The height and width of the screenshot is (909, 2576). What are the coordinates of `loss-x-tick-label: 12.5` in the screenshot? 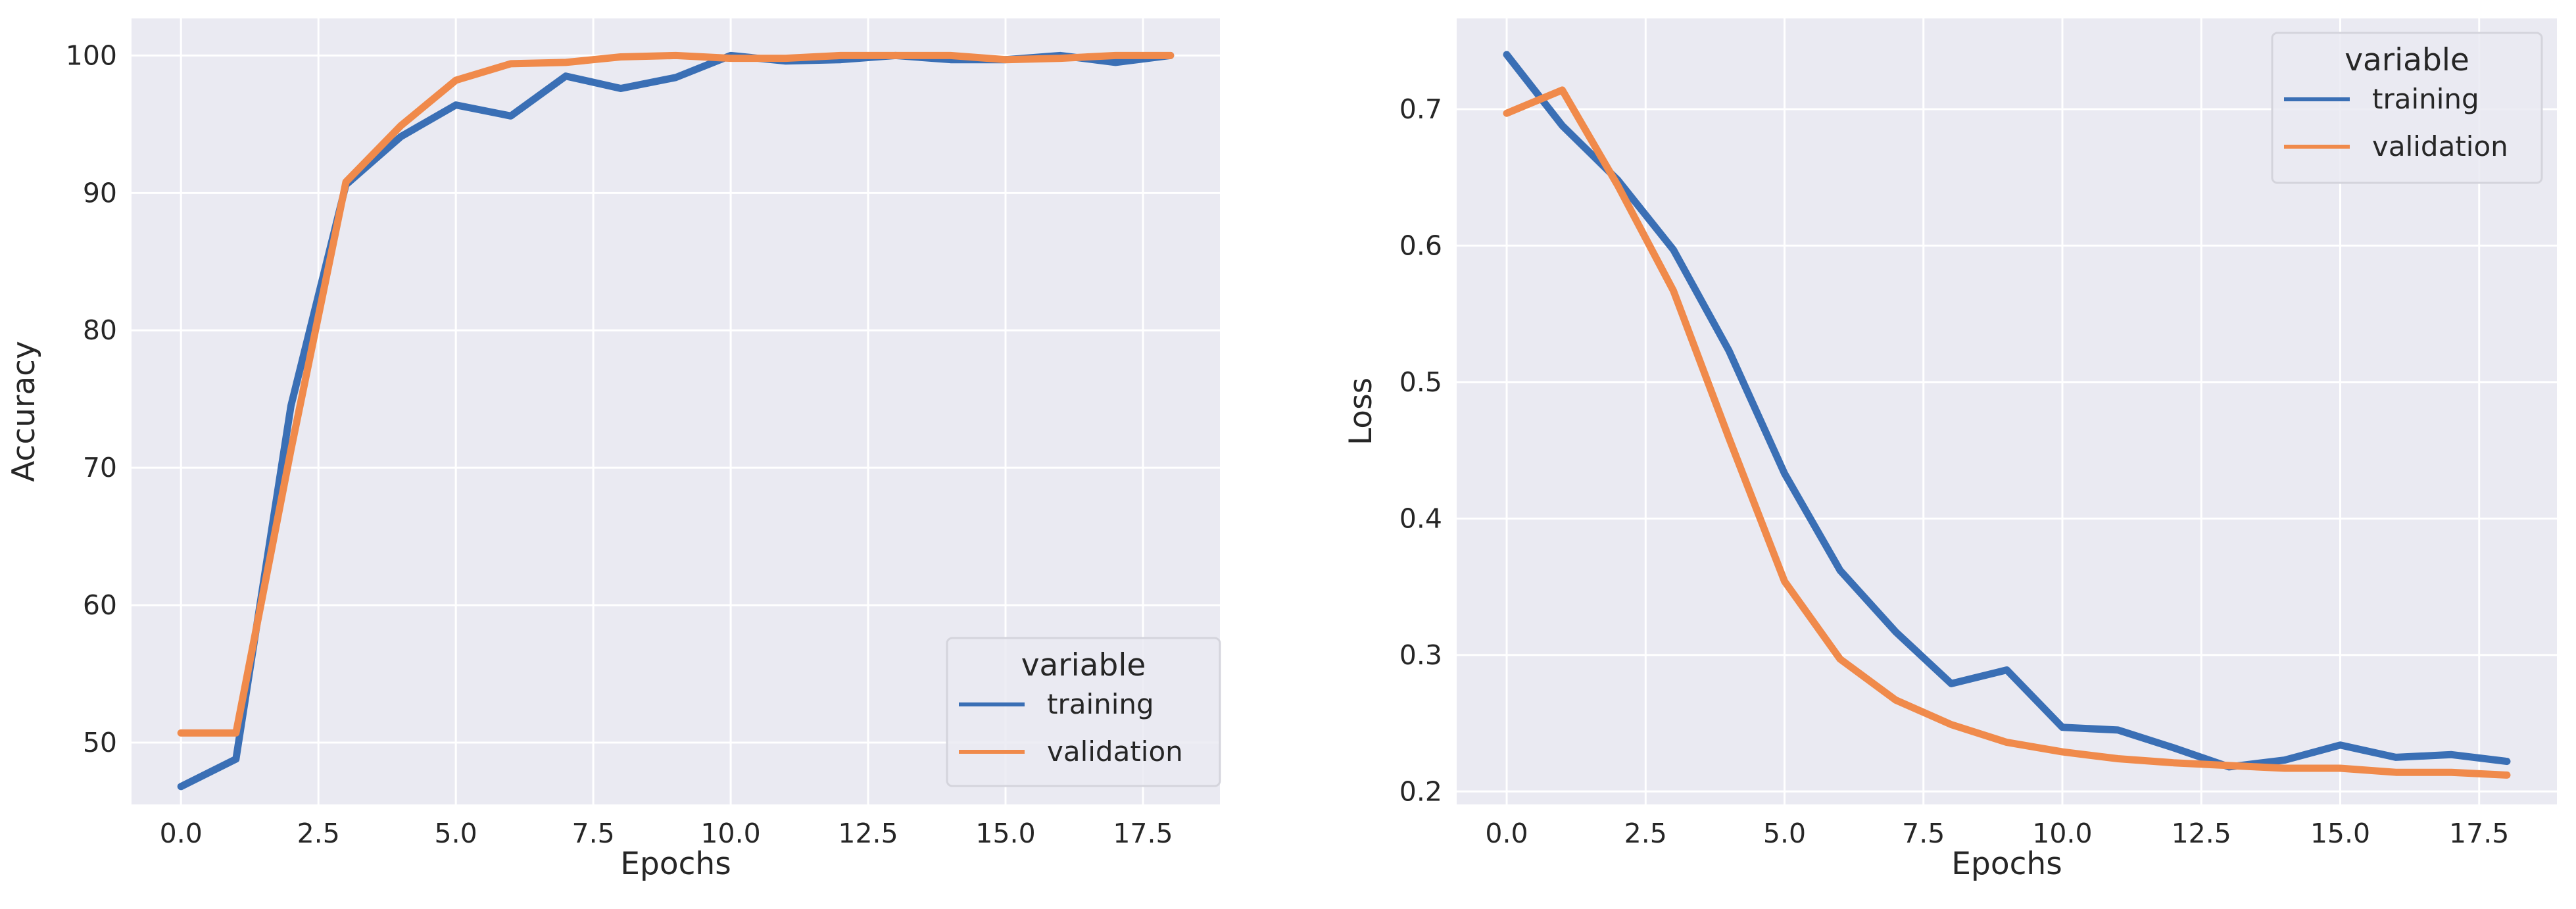 It's located at (2201, 833).